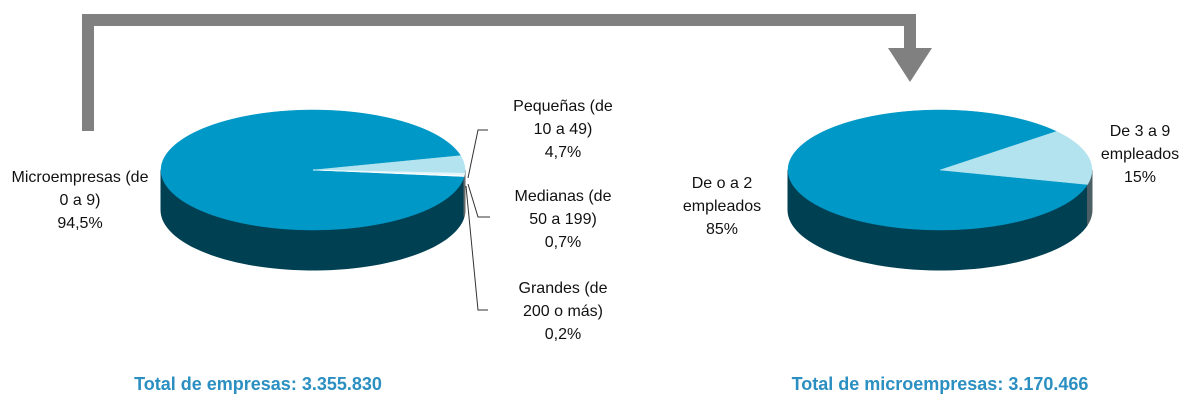  I want to click on slice-label: De 3 a 9 empleados 15%, so click(1140, 154).